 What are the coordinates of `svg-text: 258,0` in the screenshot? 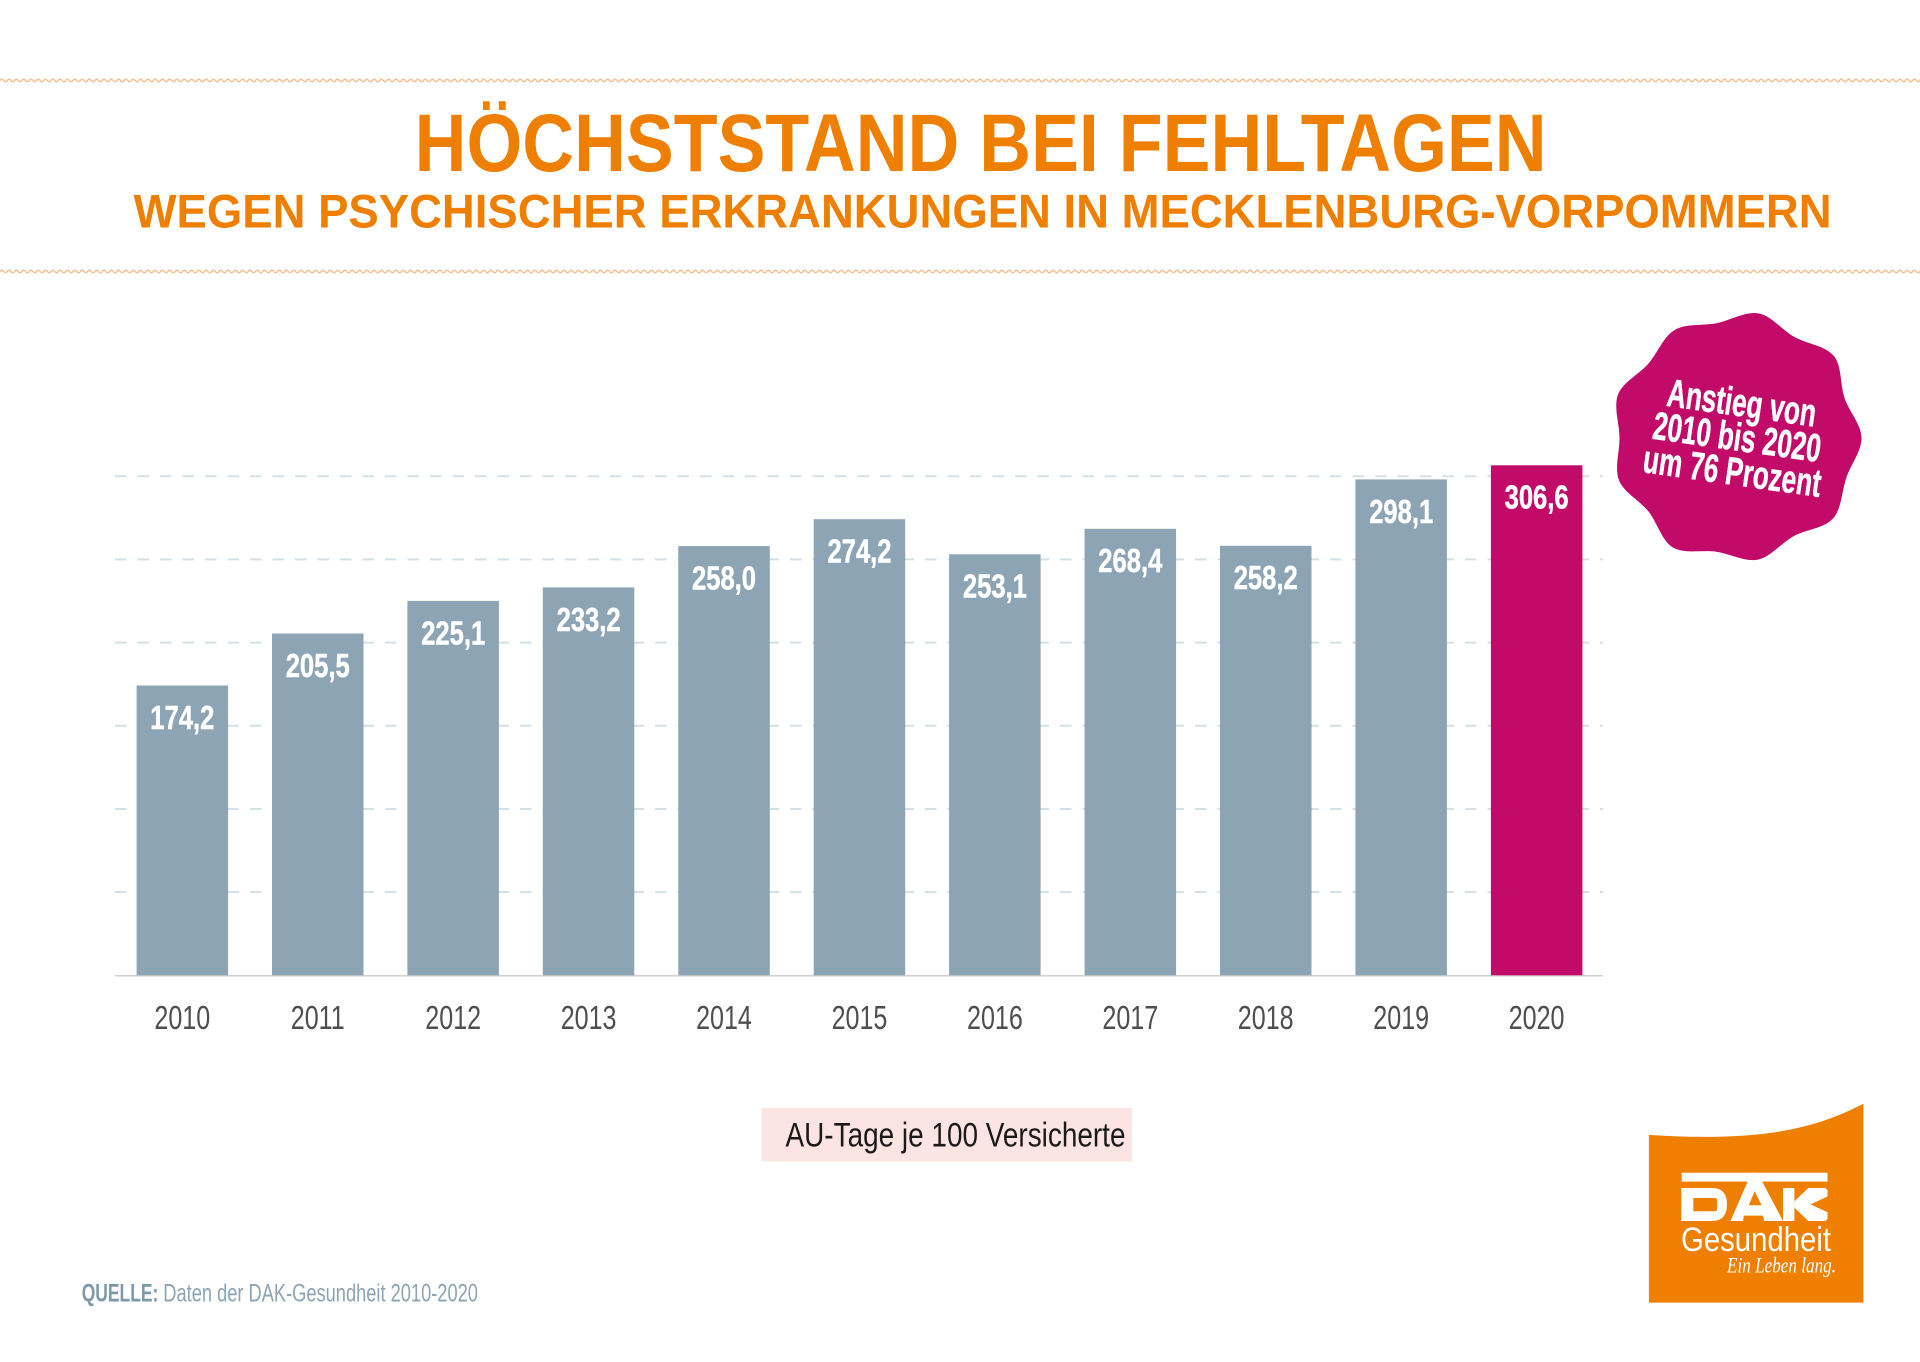 It's located at (724, 578).